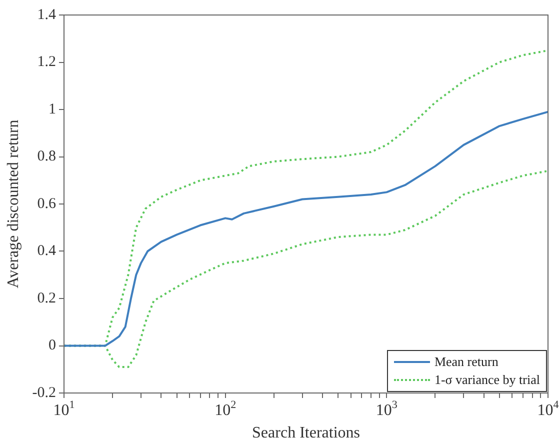  What do you see at coordinates (13, 204) in the screenshot?
I see `y-axis-title: Average discounted return` at bounding box center [13, 204].